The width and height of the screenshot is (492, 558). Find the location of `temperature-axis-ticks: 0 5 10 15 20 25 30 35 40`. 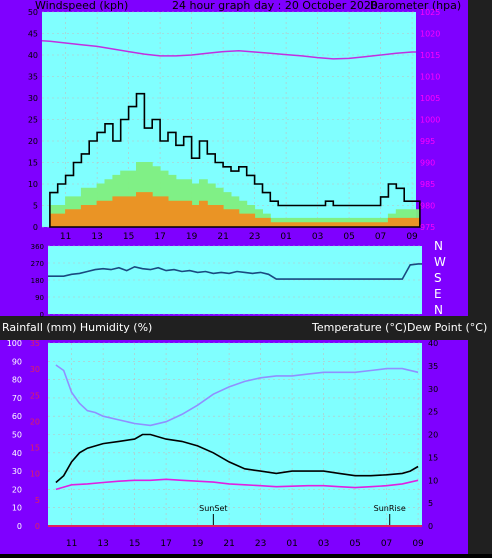

temperature-axis-ticks: 0 5 10 15 20 25 30 35 40 is located at coordinates (433, 435).